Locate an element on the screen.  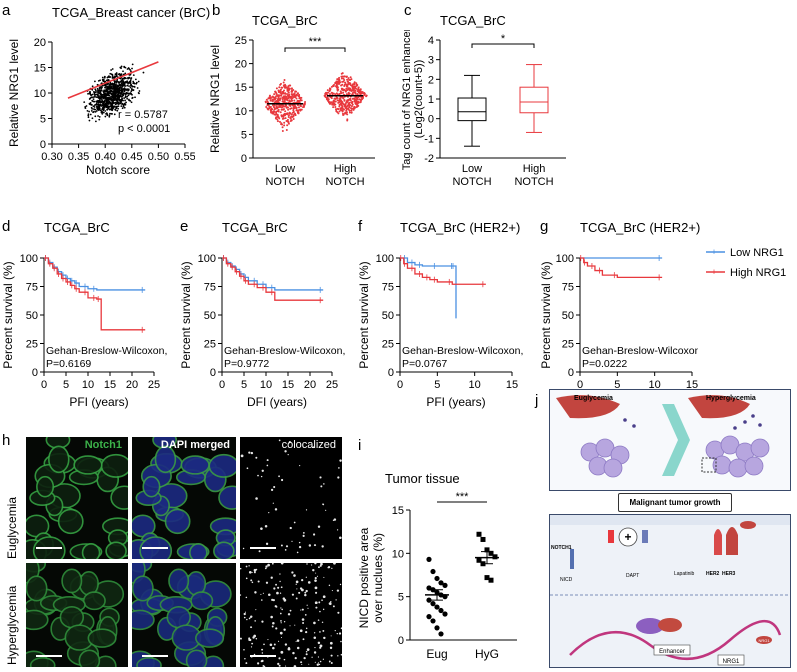
x-tick-label: 0 is located at coordinates (222, 385).